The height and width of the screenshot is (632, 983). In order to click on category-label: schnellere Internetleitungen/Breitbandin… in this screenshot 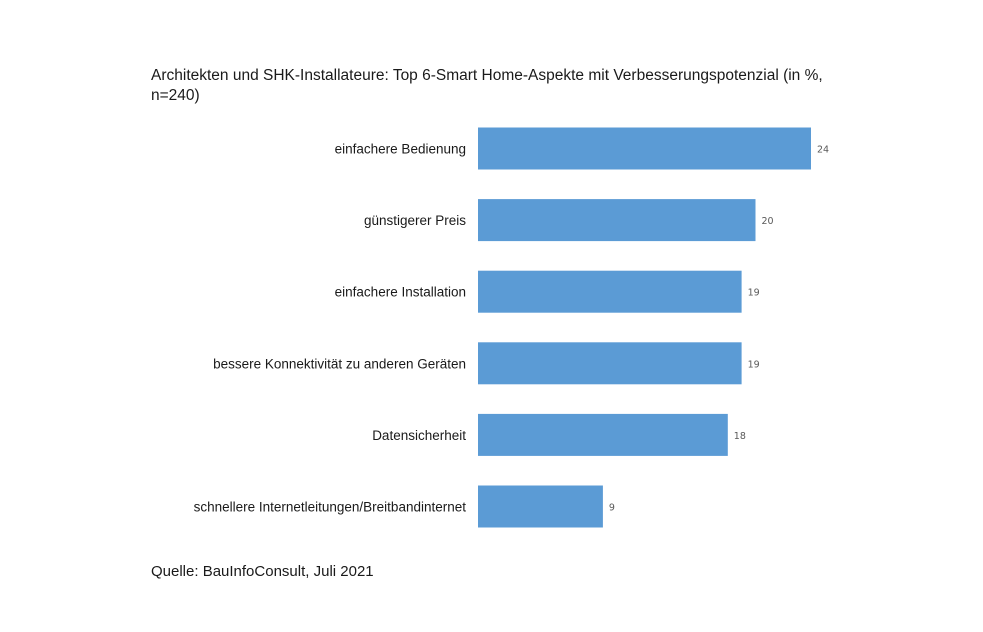, I will do `click(330, 507)`.